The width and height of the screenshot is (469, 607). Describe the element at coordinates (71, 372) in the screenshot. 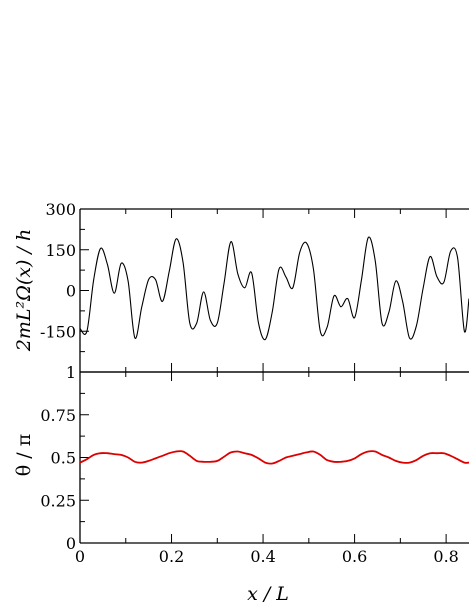

I see `bottom-y-tick-label: 1` at that location.